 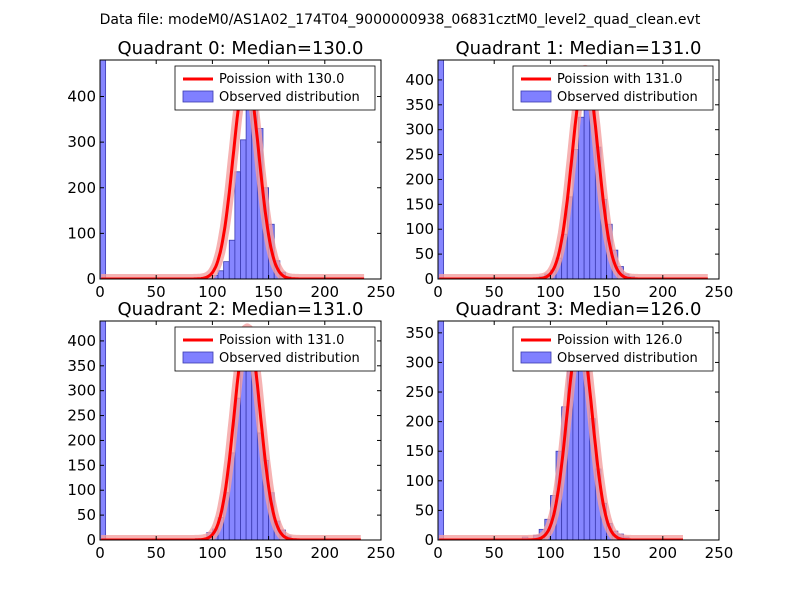 I want to click on legend-label: Poission with 131.0, so click(x=281, y=340).